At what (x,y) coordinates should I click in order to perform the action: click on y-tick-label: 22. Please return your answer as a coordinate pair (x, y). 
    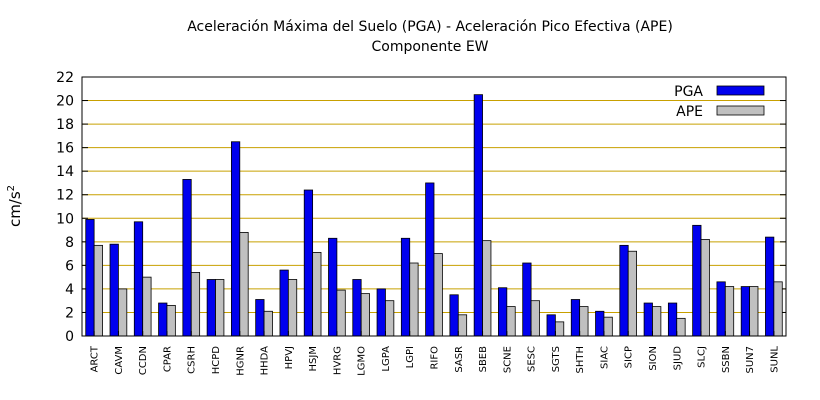
    Looking at the image, I should click on (65, 78).